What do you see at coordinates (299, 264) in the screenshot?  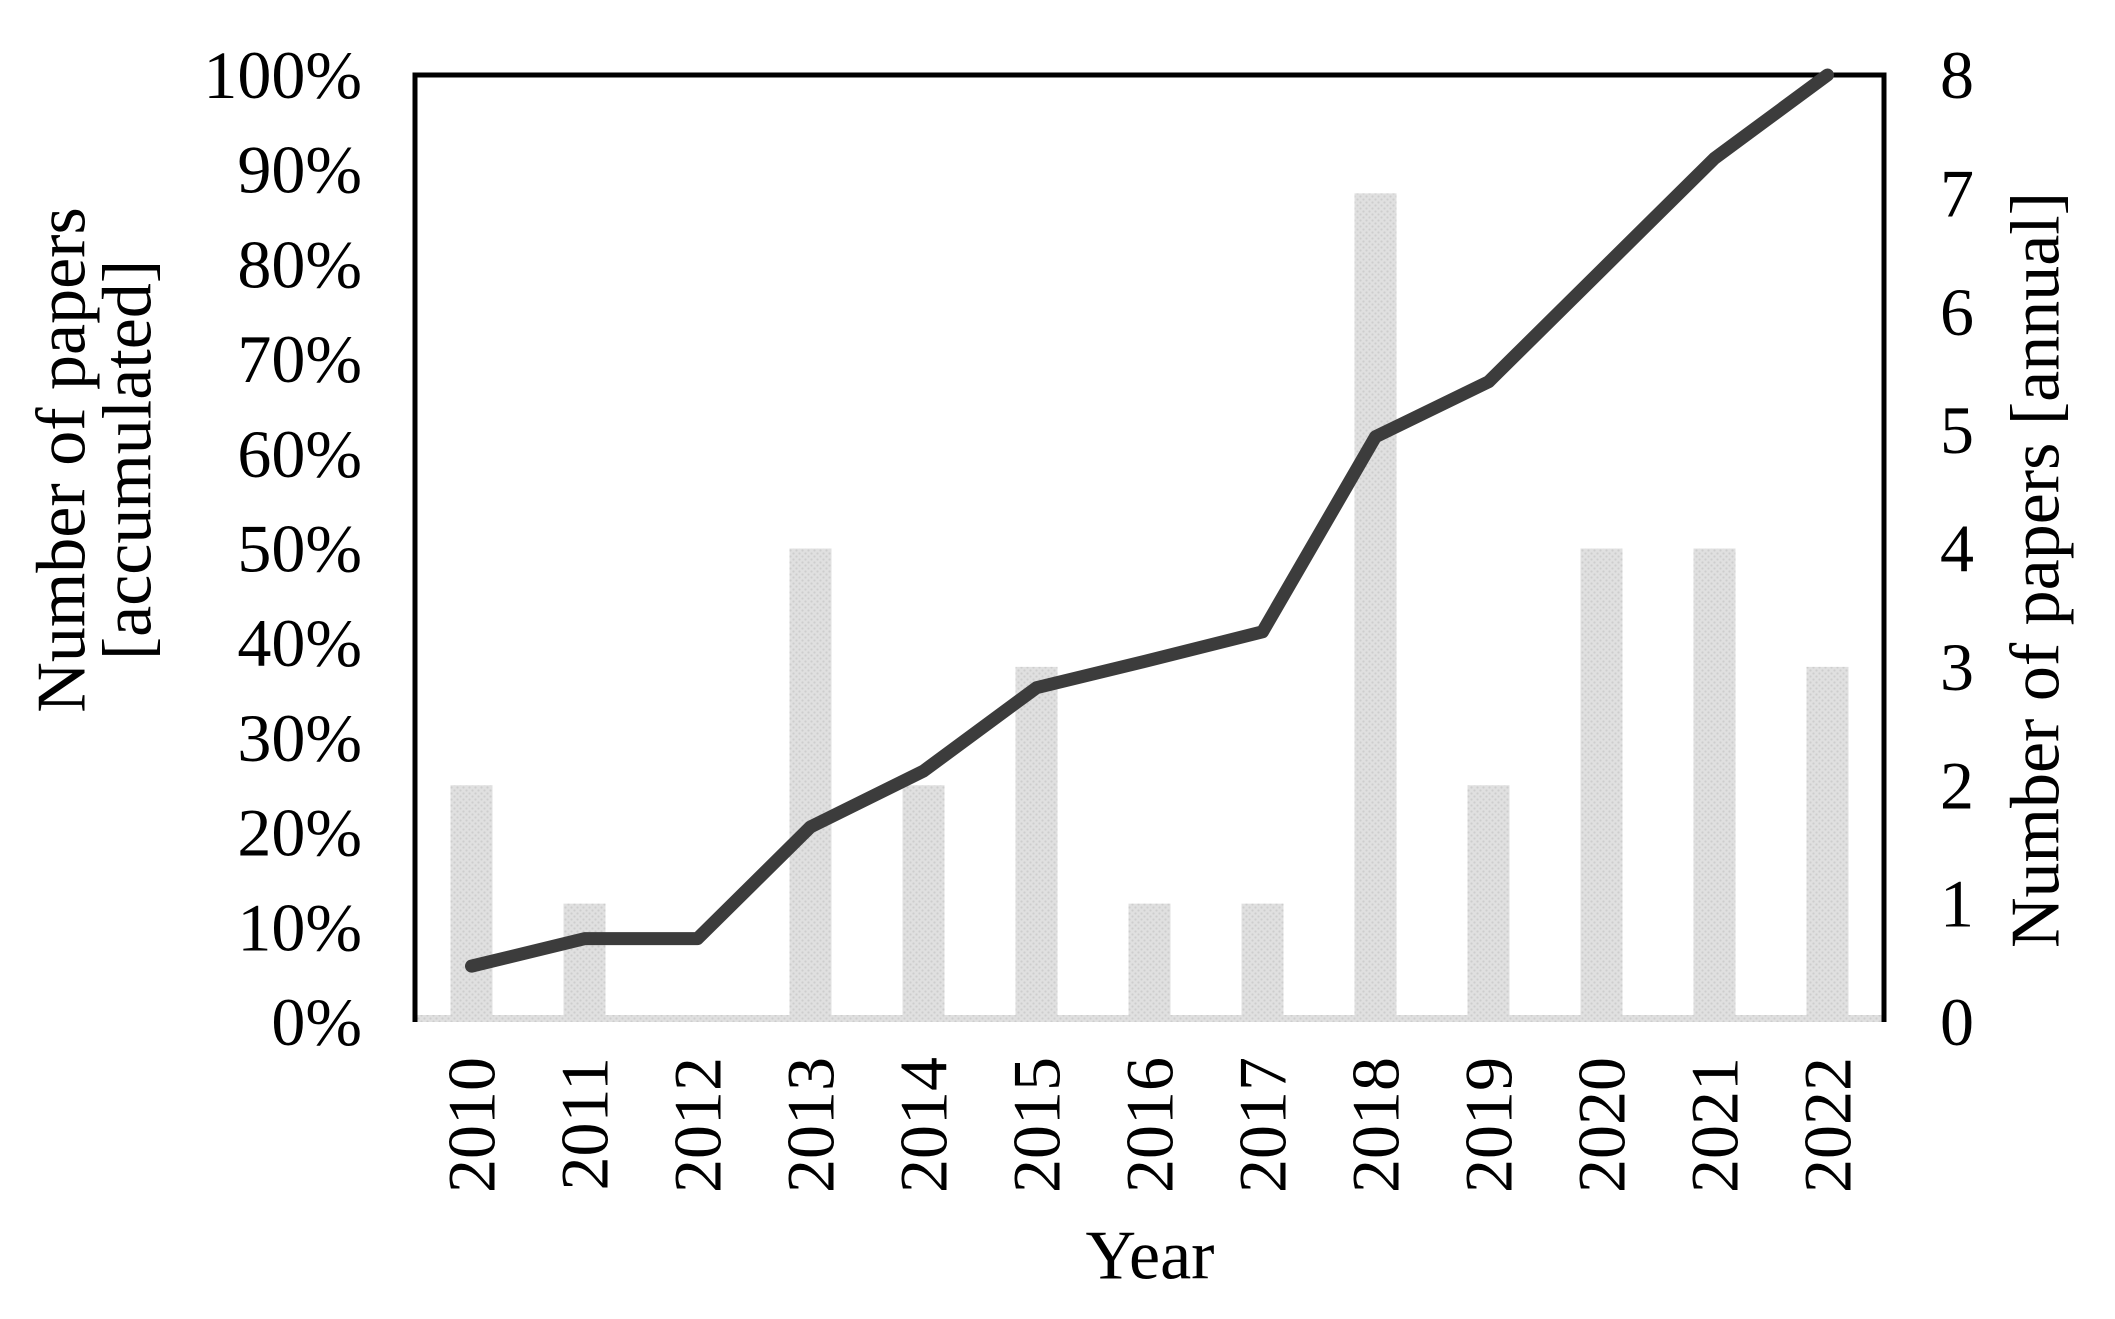 I see `left-tick-80%: 80%` at bounding box center [299, 264].